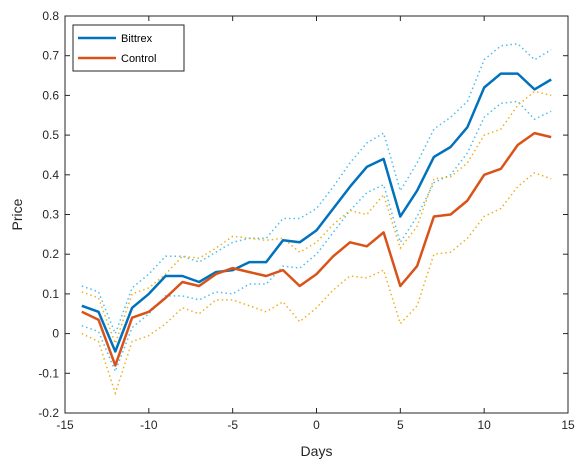 The image size is (587, 464). What do you see at coordinates (48, 373) in the screenshot?
I see `y-tick-label: -0.1` at bounding box center [48, 373].